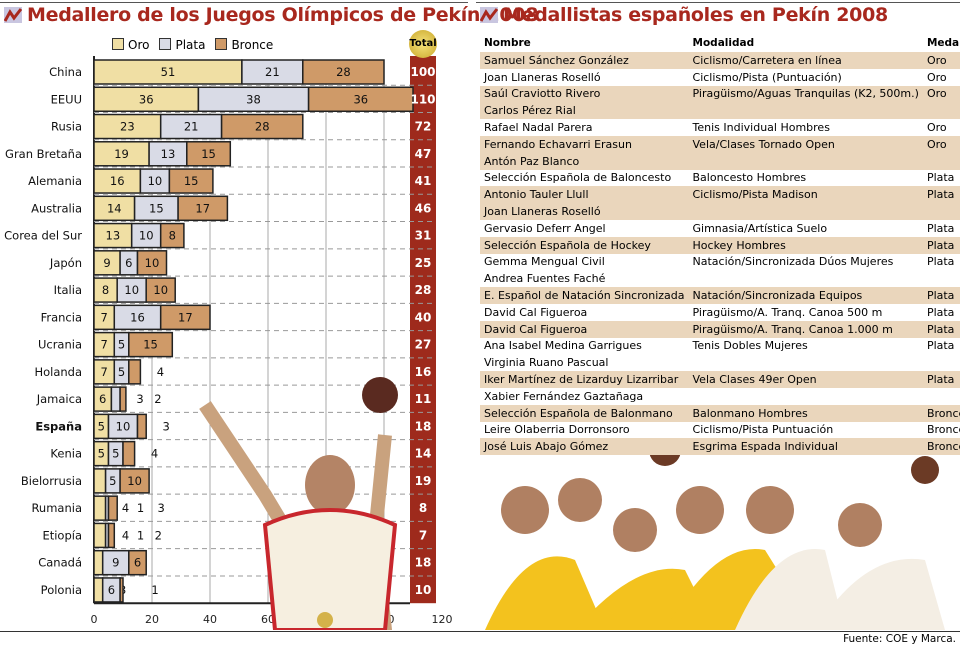 The height and width of the screenshot is (647, 960). Describe the element at coordinates (56, 208) in the screenshot. I see `country-label: Australia` at that location.